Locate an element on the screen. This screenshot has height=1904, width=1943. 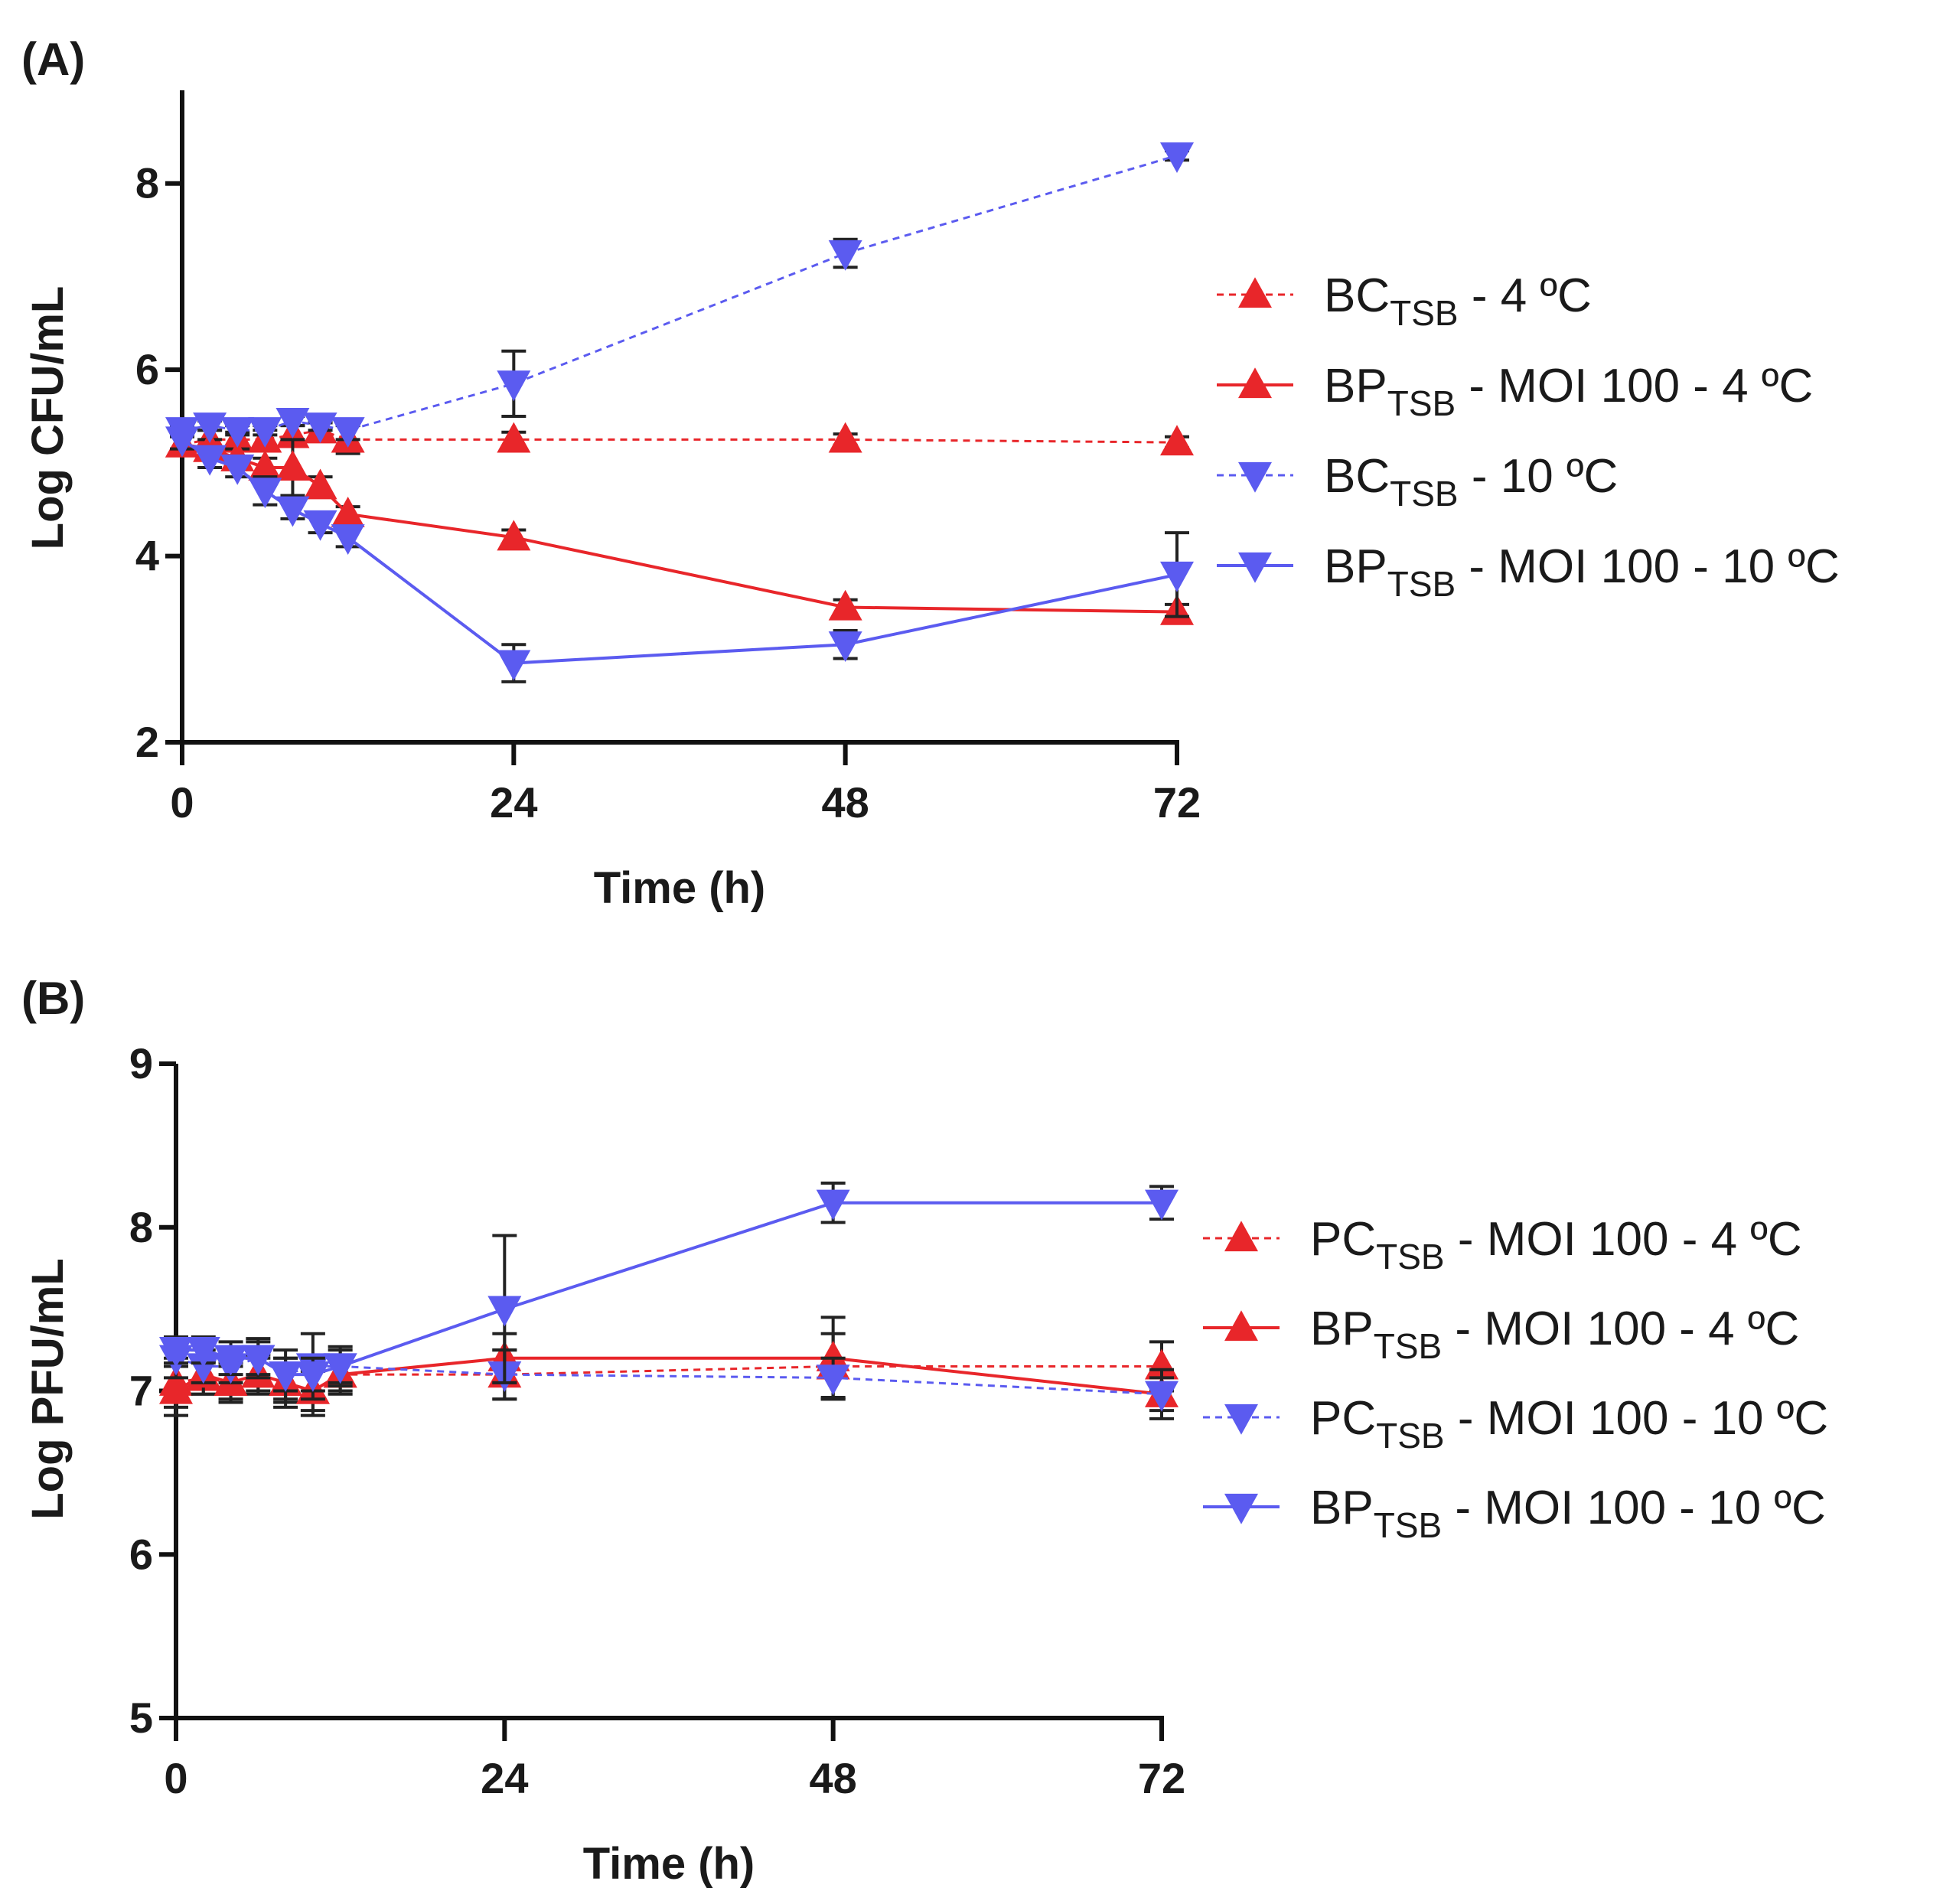
legend-entry: PCTSB - MOI 100 - 4 ºC is located at coordinates (1503, 1245).